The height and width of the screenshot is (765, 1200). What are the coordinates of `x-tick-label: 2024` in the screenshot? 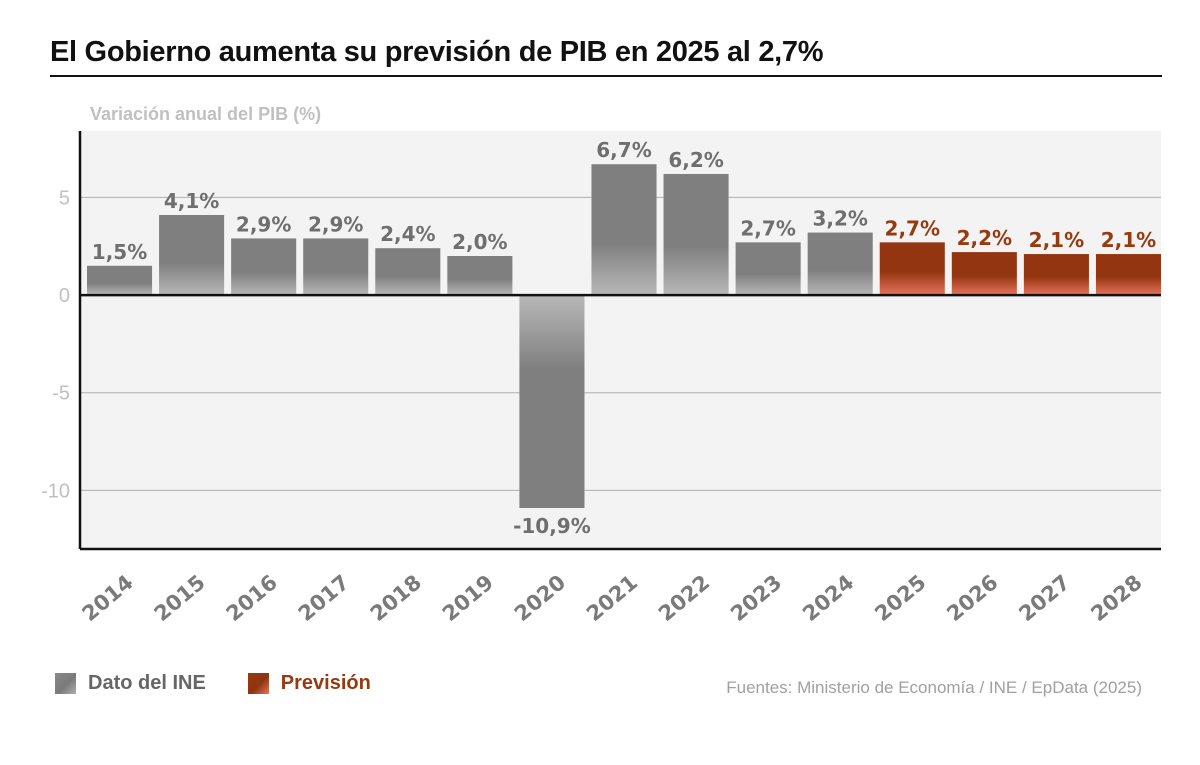 It's located at (828, 598).